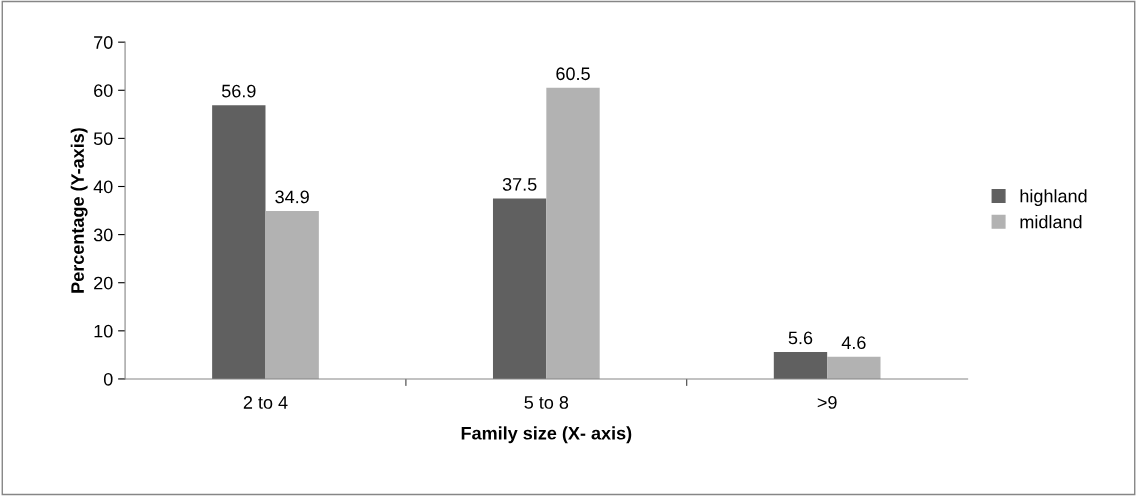 This screenshot has height=496, width=1137. I want to click on y-tick-label: 40, so click(103, 187).